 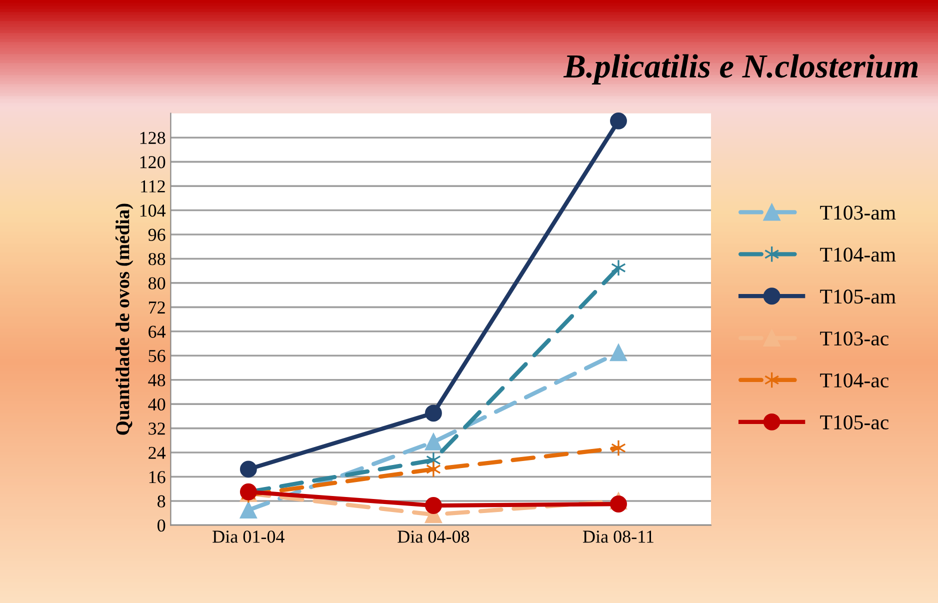 What do you see at coordinates (156, 307) in the screenshot?
I see `y-tick-label: 72` at bounding box center [156, 307].